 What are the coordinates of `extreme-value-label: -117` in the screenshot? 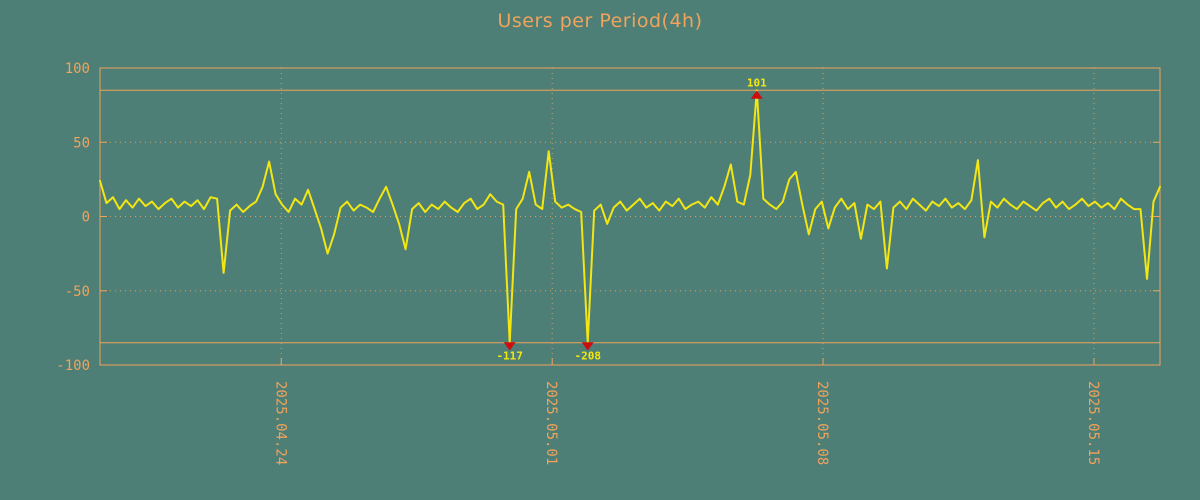 It's located at (509, 356).